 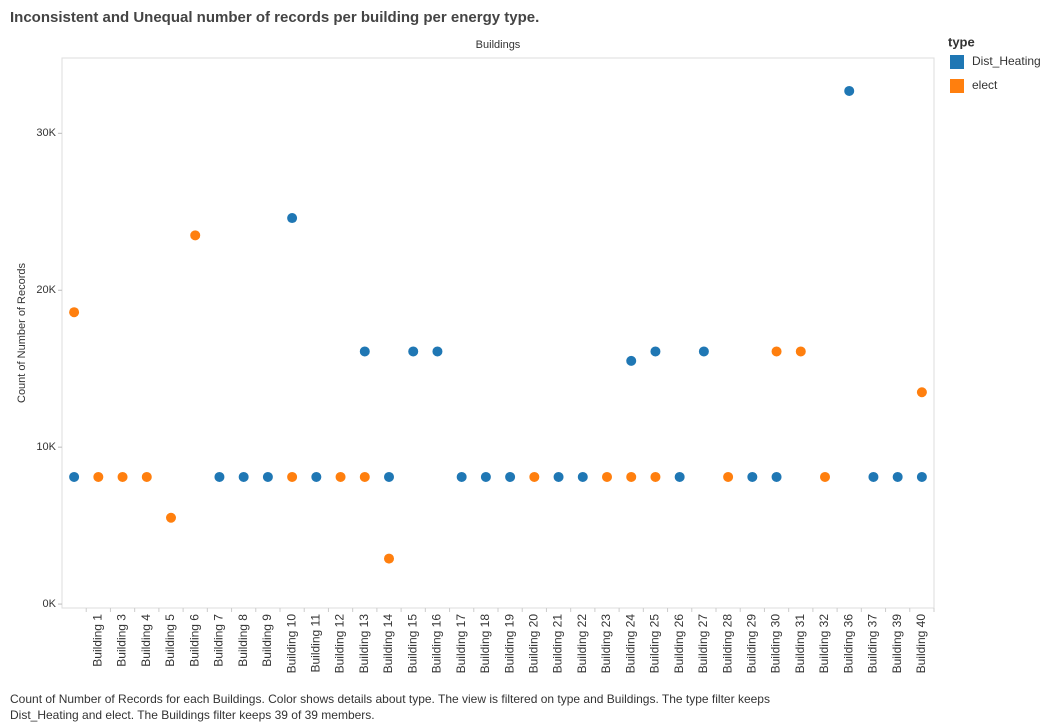 What do you see at coordinates (897, 644) in the screenshot?
I see `x-tick-label: Building 39` at bounding box center [897, 644].